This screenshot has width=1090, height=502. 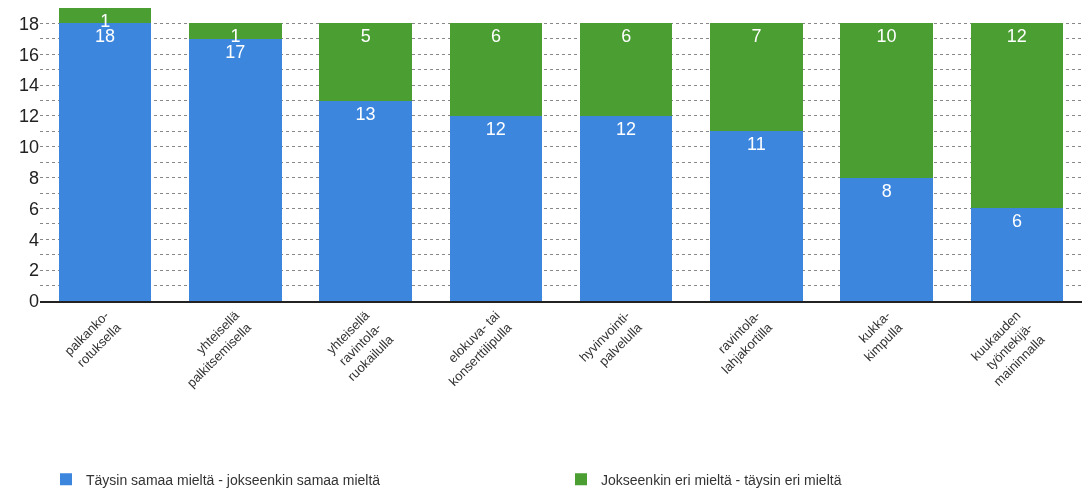 What do you see at coordinates (233, 479) in the screenshot?
I see `legend-label: Täysin samaa mieltä - jokseenkin samaa mieltä` at bounding box center [233, 479].